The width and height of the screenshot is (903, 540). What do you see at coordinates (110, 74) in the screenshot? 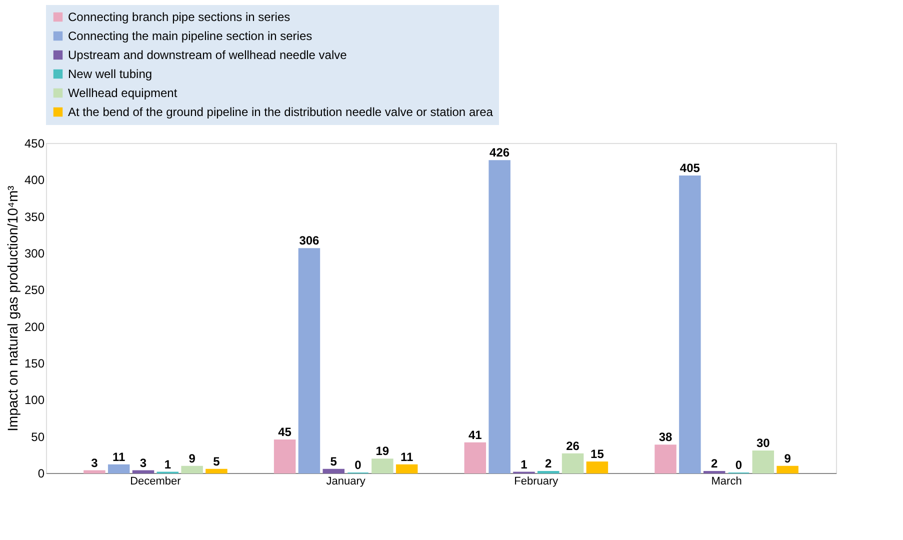
I see `legend-label: New well tubing` at bounding box center [110, 74].